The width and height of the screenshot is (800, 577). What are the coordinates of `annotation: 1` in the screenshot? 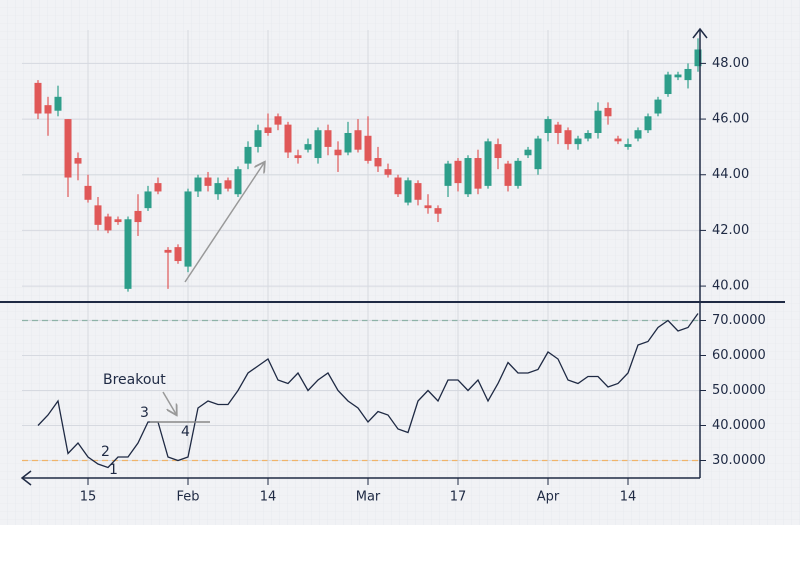 It's located at (113, 470).